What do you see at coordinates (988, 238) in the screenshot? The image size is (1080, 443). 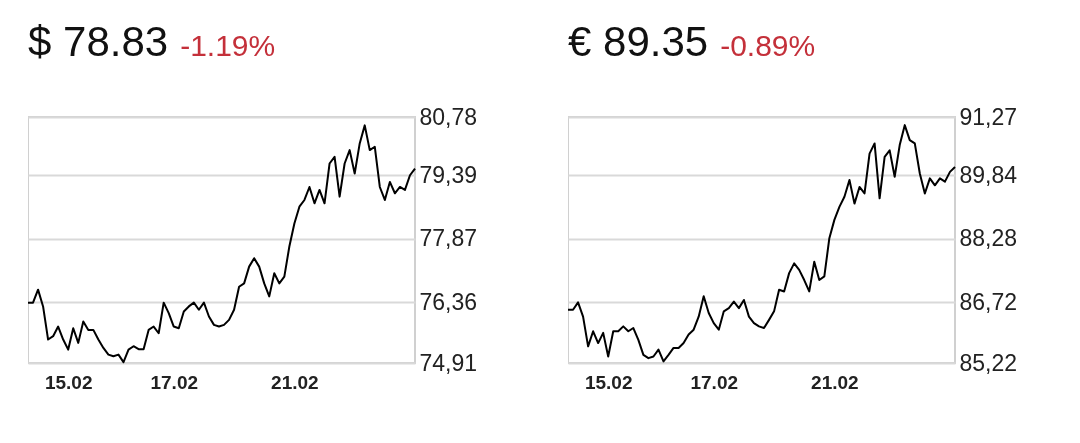 I see `y-tick-label: 88,28` at bounding box center [988, 238].